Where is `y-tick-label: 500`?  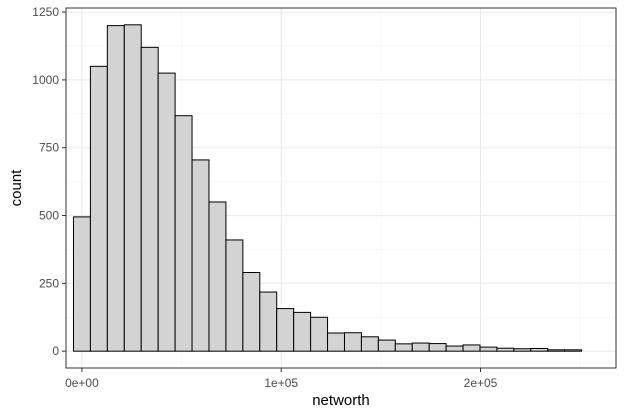 y-tick-label: 500 is located at coordinates (49, 216).